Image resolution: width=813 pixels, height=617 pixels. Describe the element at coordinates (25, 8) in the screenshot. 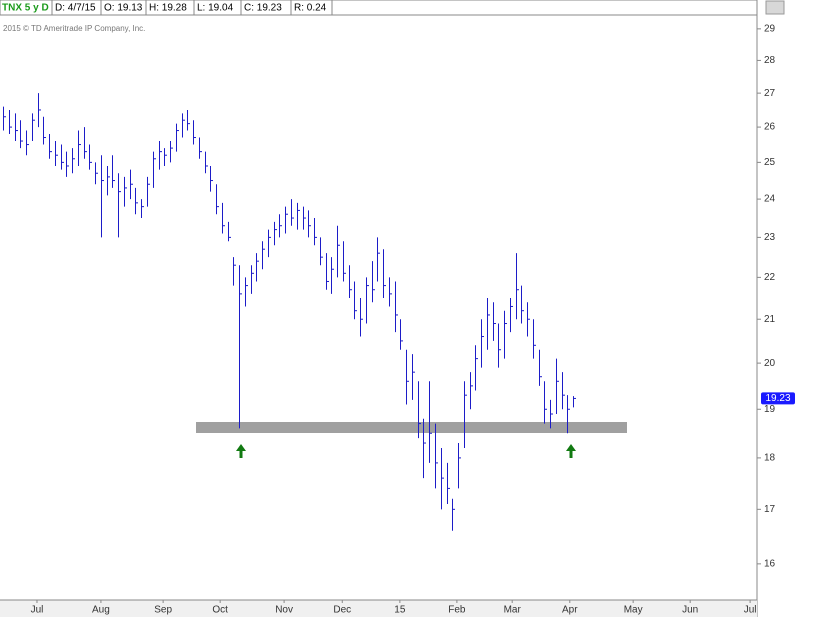

I see `symbol: TNX 5 y D` at that location.